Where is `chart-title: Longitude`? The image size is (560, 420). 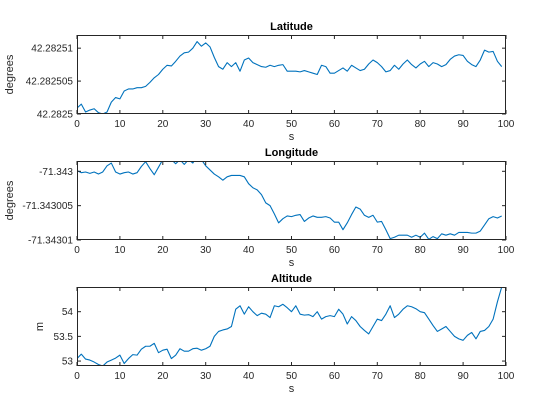
chart-title: Longitude is located at coordinates (291, 153).